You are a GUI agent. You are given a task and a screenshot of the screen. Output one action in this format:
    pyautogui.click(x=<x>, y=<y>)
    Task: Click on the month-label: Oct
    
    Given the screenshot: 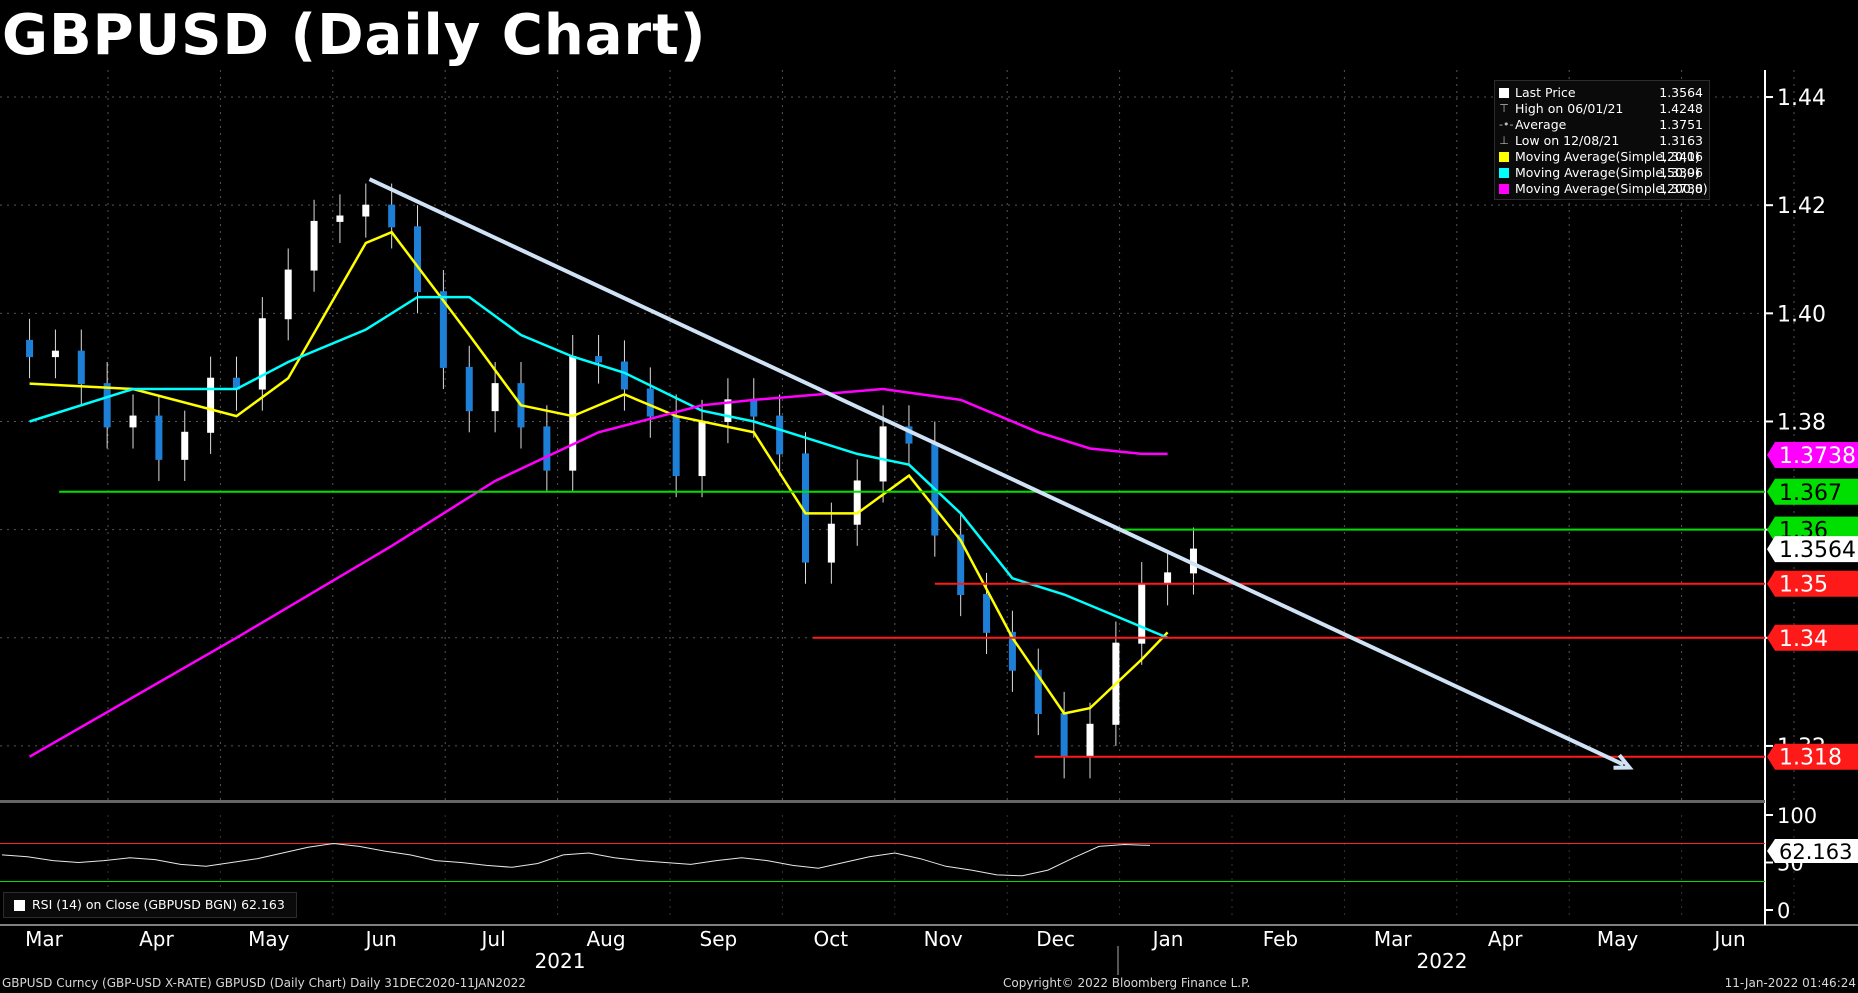 What is the action you would take?
    pyautogui.click(x=831, y=939)
    